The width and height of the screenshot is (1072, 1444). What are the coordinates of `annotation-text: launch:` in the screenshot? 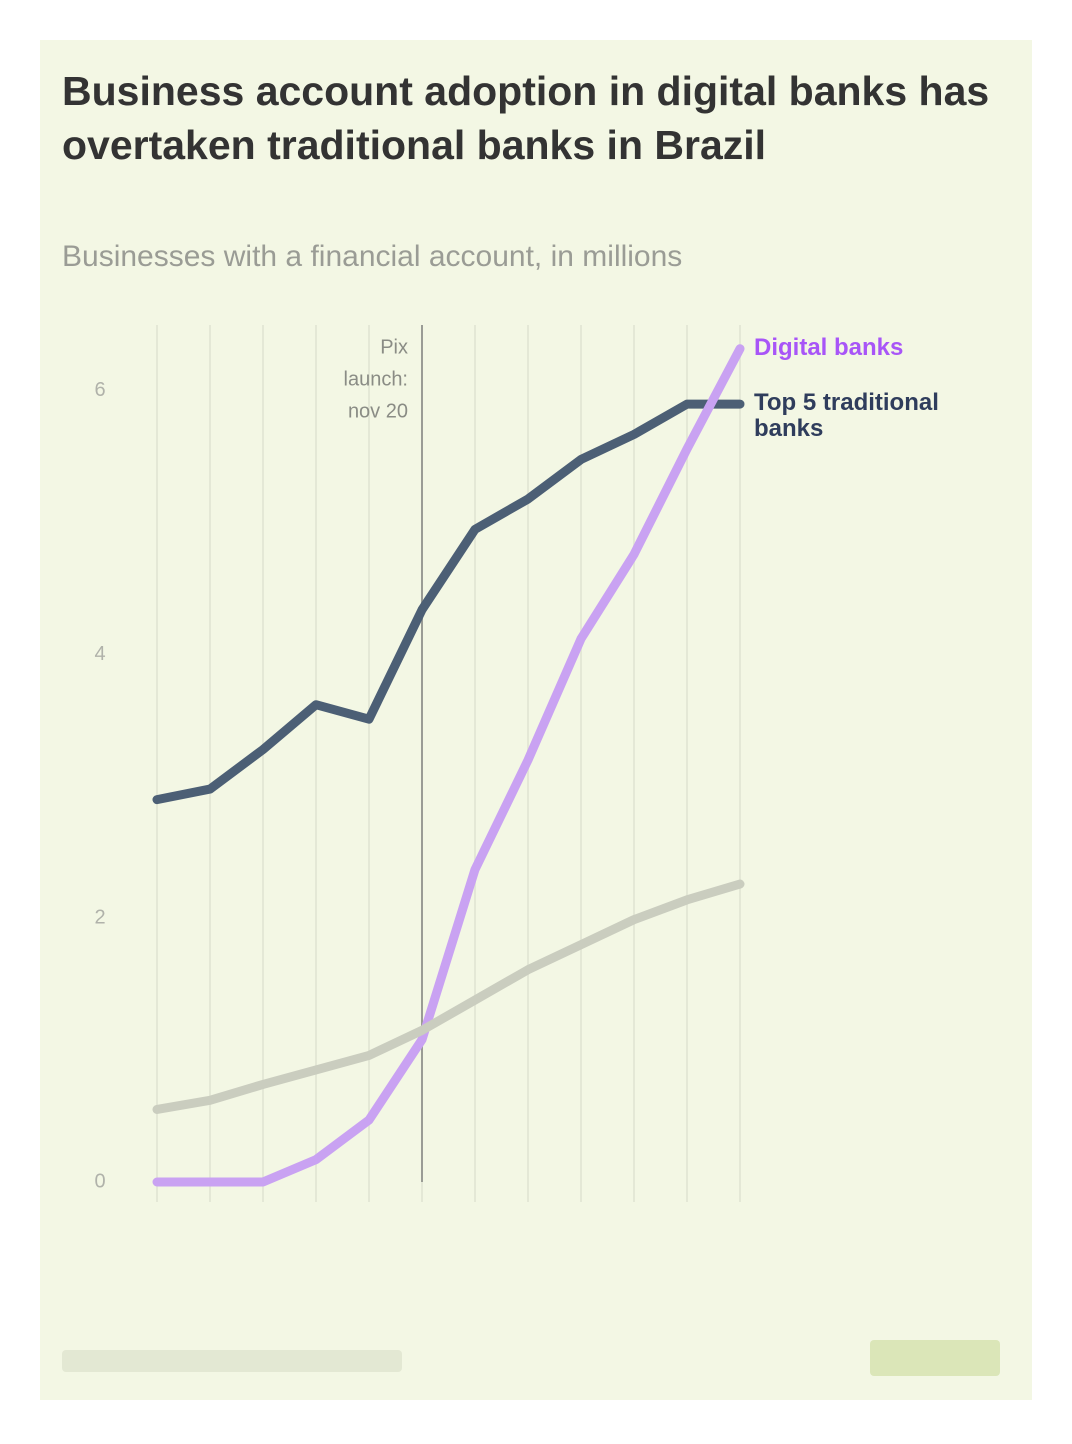 It's located at (376, 379).